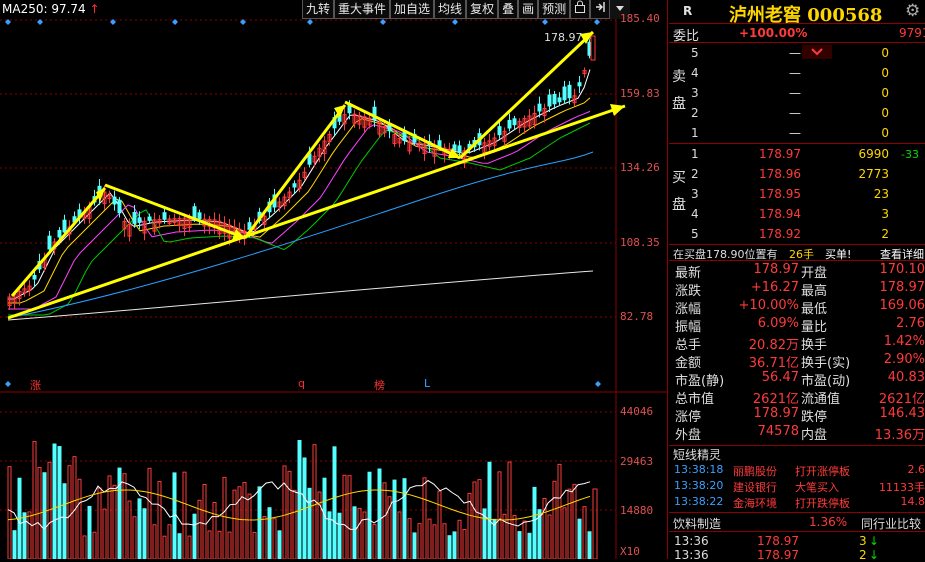  What do you see at coordinates (797, 235) in the screenshot?
I see `buy-order-row: 5 178.92 2` at bounding box center [797, 235].